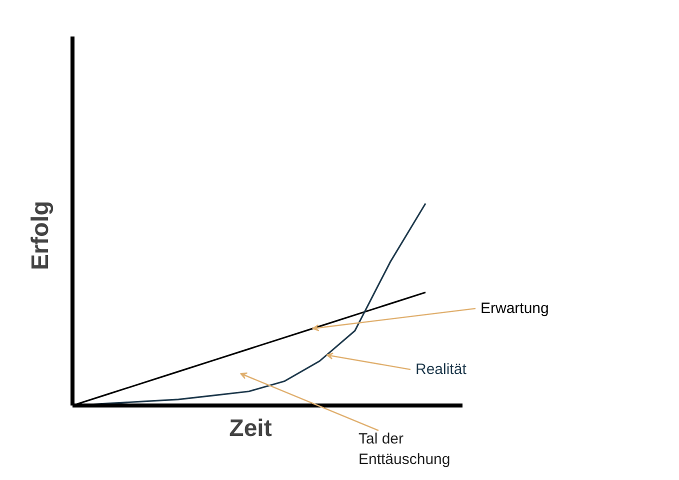 The height and width of the screenshot is (480, 679). Describe the element at coordinates (404, 449) in the screenshot. I see `text: Tal der Enttäuschung` at that location.